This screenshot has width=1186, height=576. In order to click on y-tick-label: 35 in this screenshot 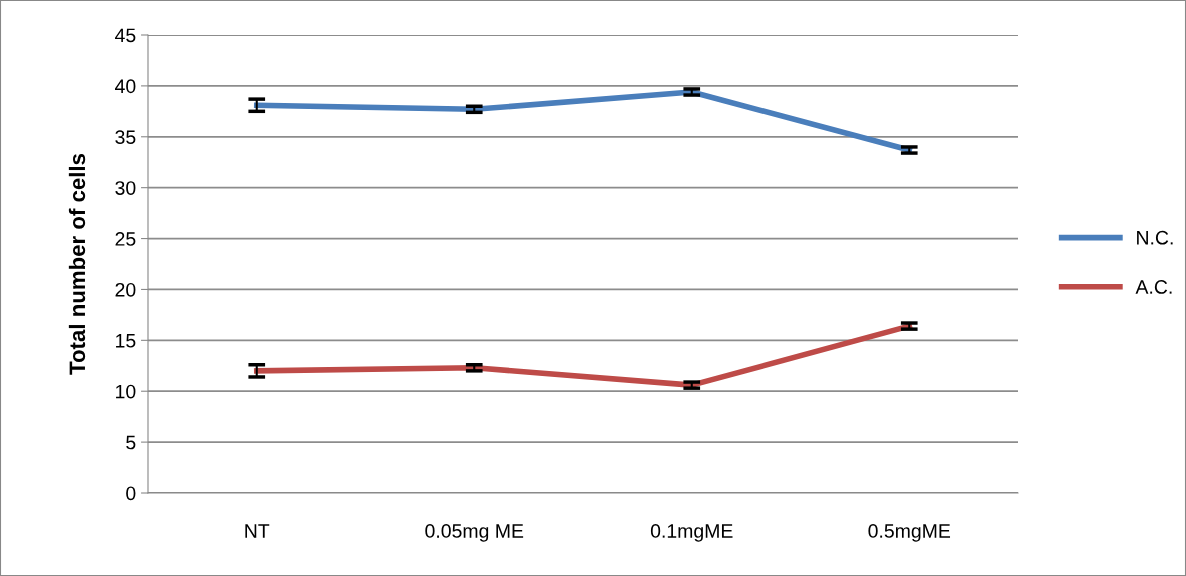, I will do `click(125, 137)`.